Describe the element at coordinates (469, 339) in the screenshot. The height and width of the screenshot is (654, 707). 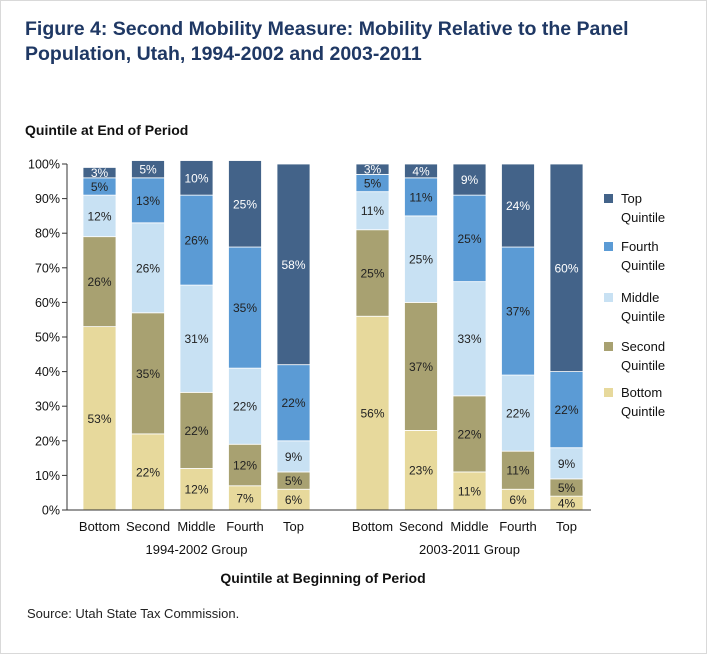
I see `data-label: 33%` at that location.